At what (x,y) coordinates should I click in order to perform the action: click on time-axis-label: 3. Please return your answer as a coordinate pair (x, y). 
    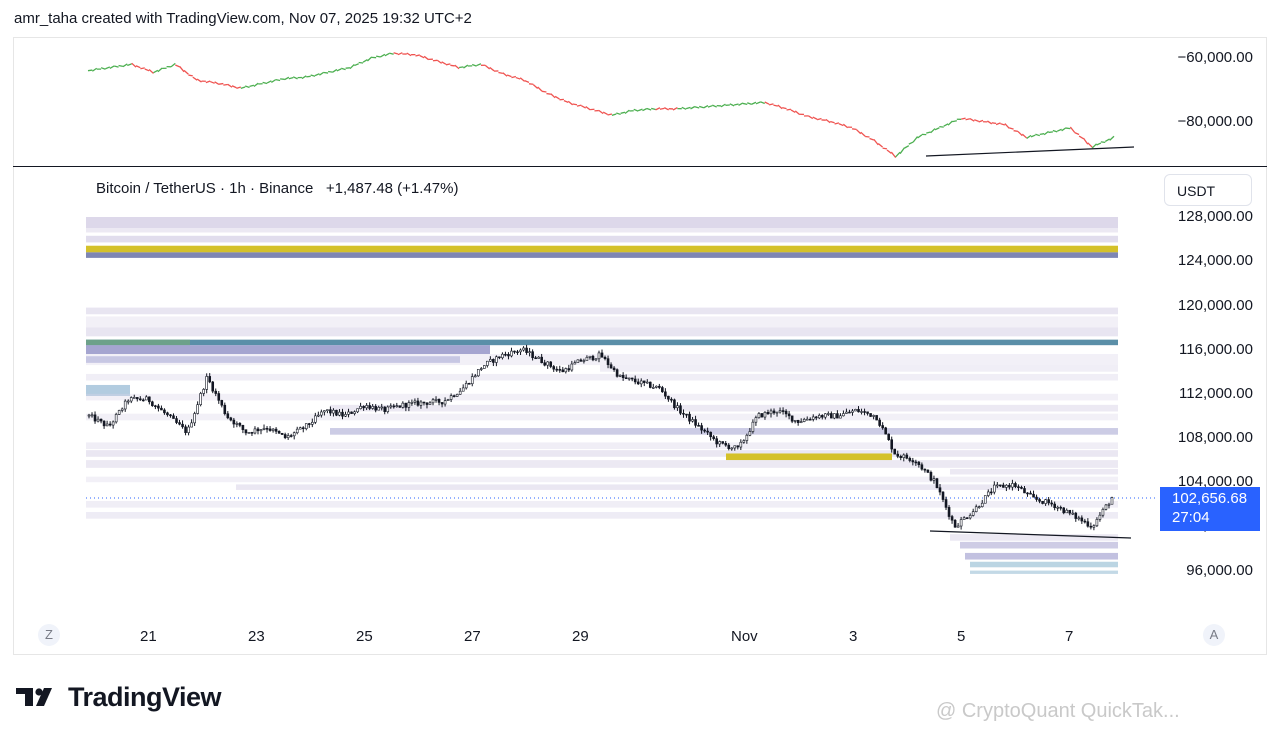
    Looking at the image, I should click on (853, 636).